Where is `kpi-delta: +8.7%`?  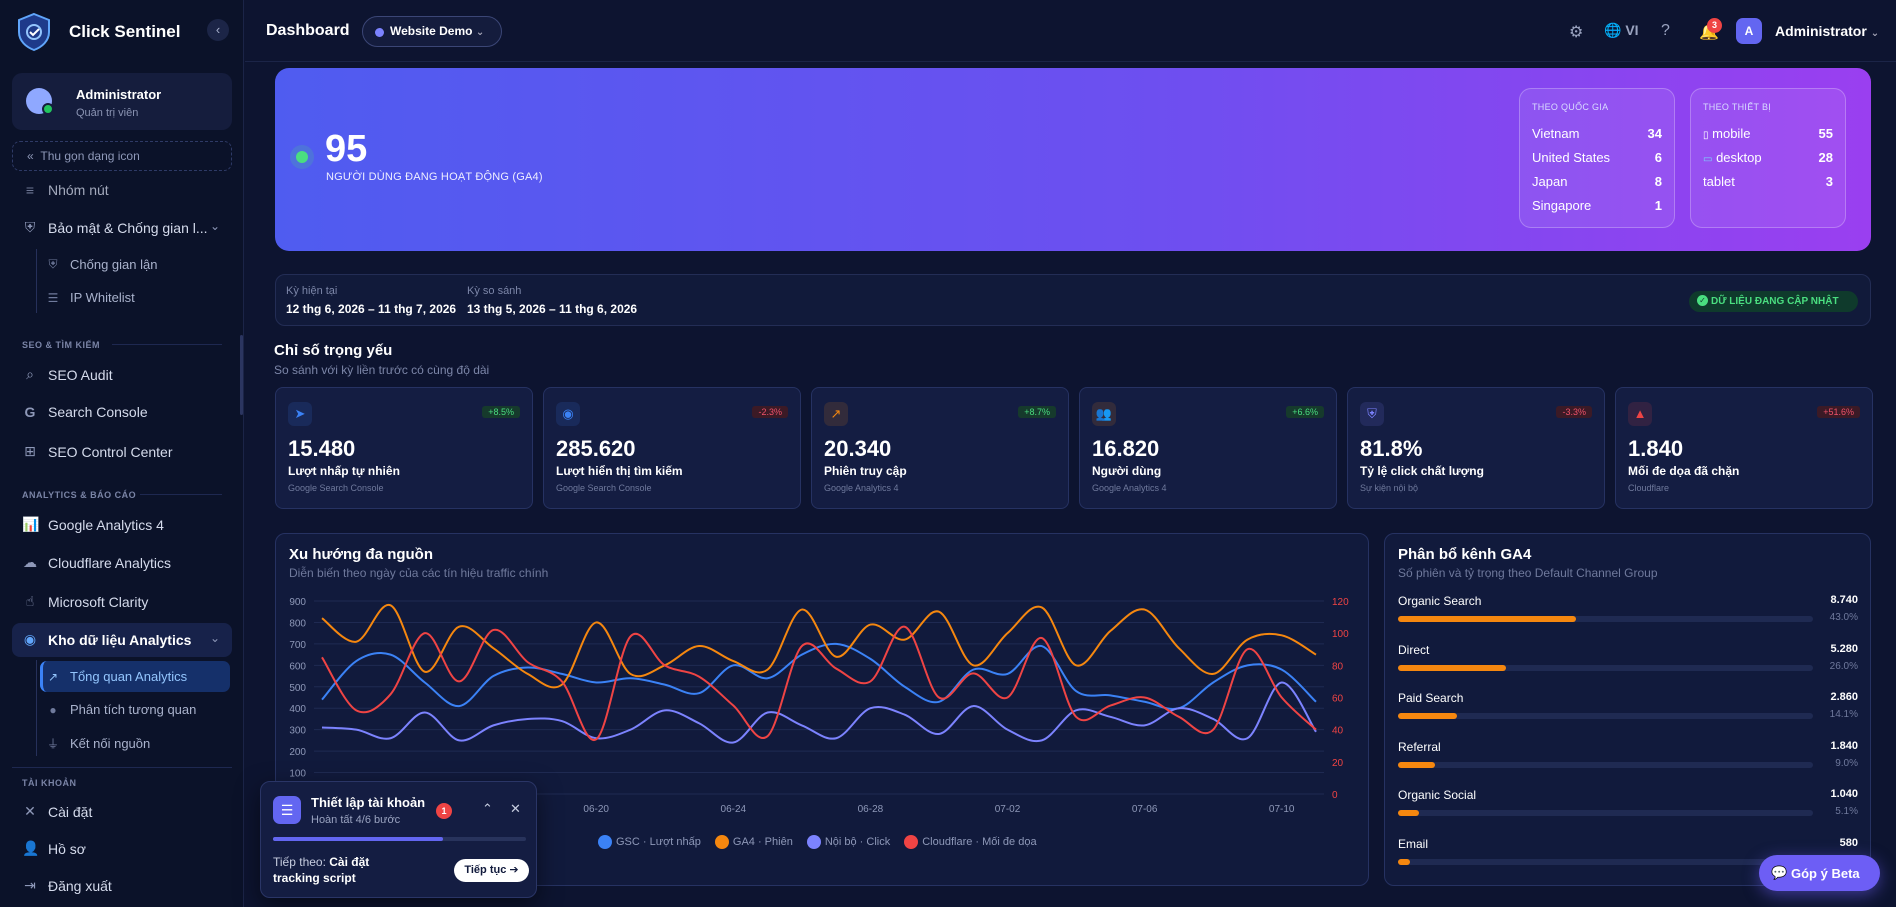 kpi-delta: +8.7% is located at coordinates (1037, 412).